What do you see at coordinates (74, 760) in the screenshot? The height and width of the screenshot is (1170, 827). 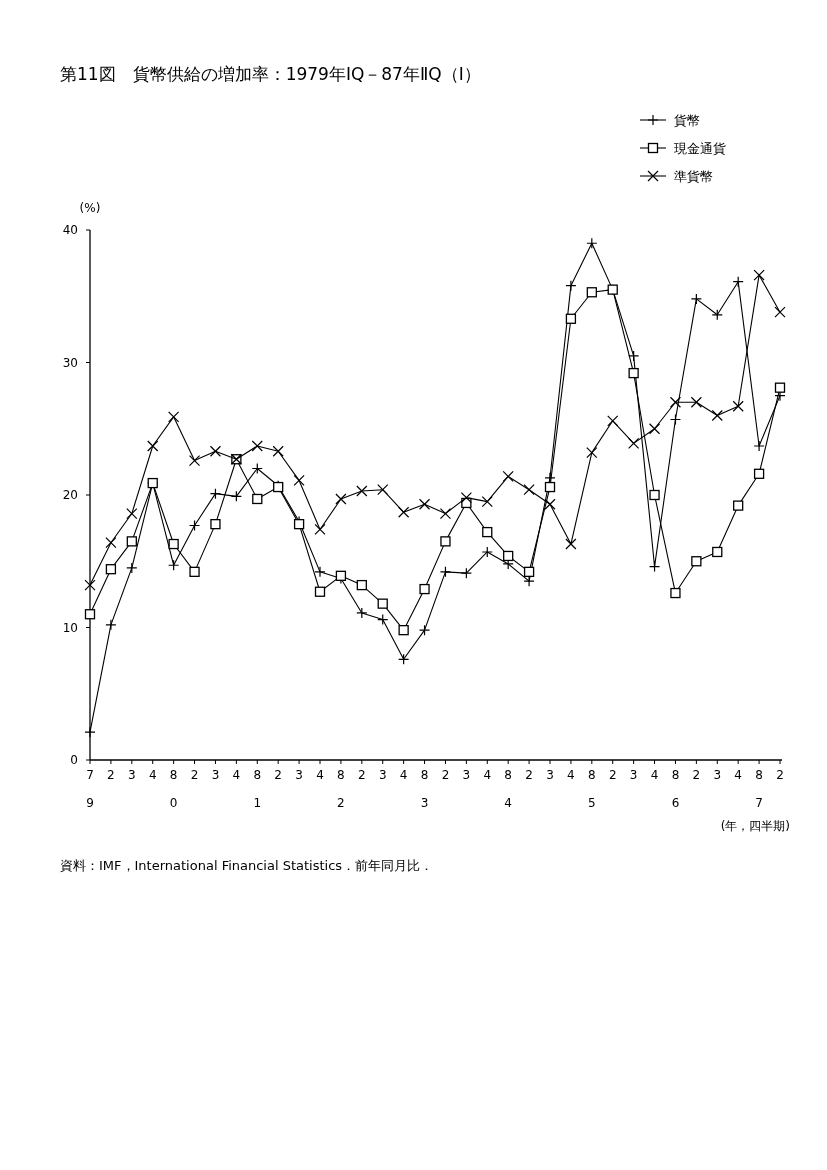 I see `ytick: 0` at bounding box center [74, 760].